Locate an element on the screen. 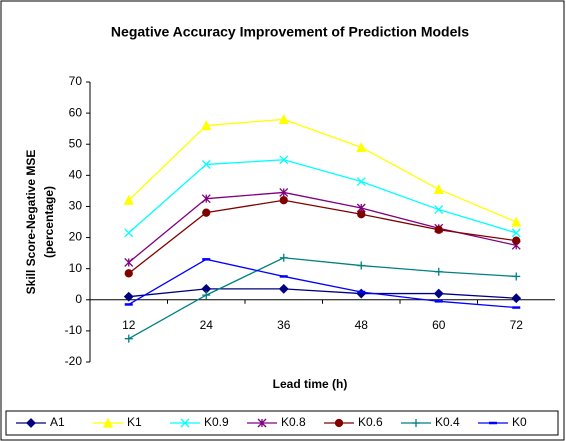 This screenshot has width=566, height=441. legend-label: K0 is located at coordinates (519, 422).